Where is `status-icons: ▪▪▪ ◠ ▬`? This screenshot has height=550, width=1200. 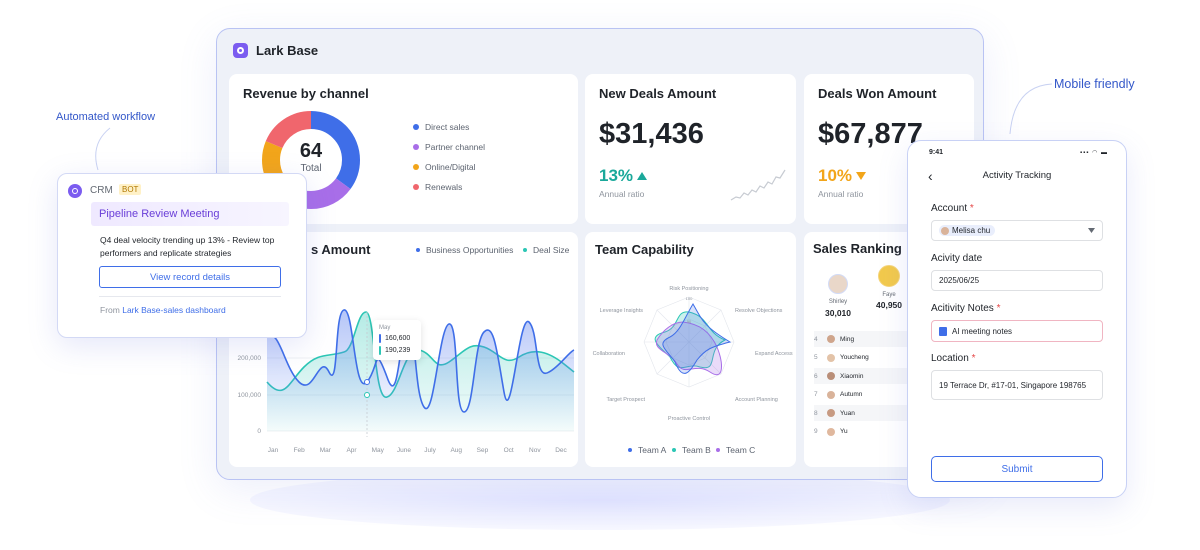 status-icons: ▪▪▪ ◠ ▬ is located at coordinates (1094, 153).